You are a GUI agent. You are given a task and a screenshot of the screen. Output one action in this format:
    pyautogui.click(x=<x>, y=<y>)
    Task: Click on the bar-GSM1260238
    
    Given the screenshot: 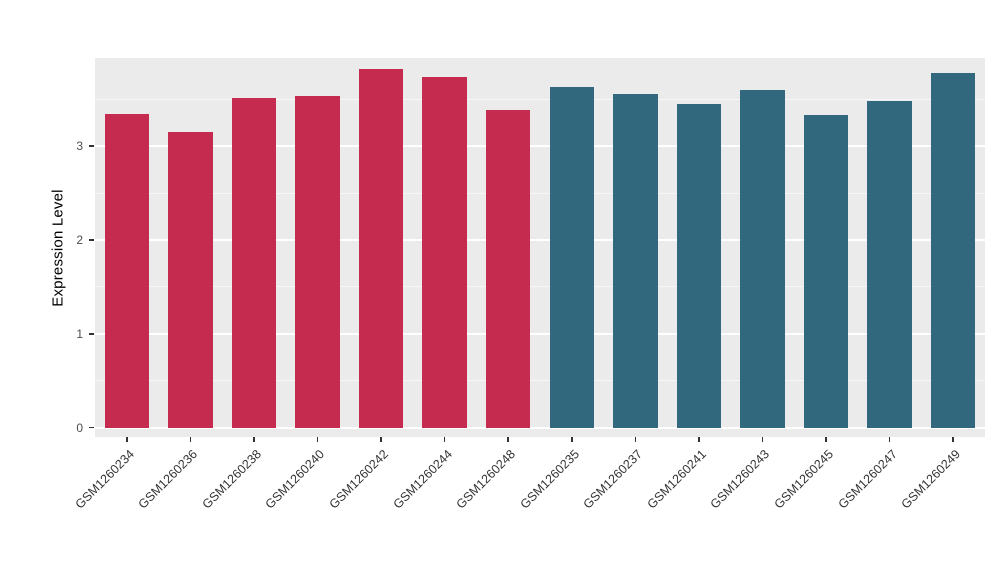 What is the action you would take?
    pyautogui.click(x=254, y=263)
    